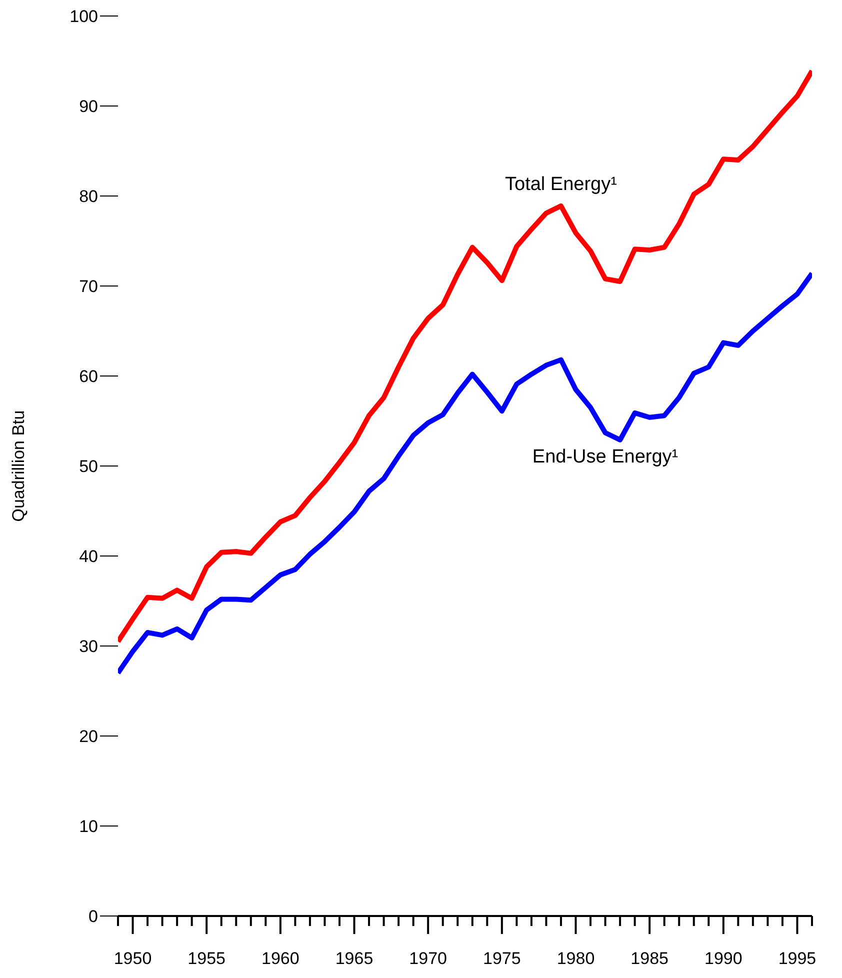 The width and height of the screenshot is (842, 978). Describe the element at coordinates (281, 958) in the screenshot. I see `x-tick-label: 1960` at that location.